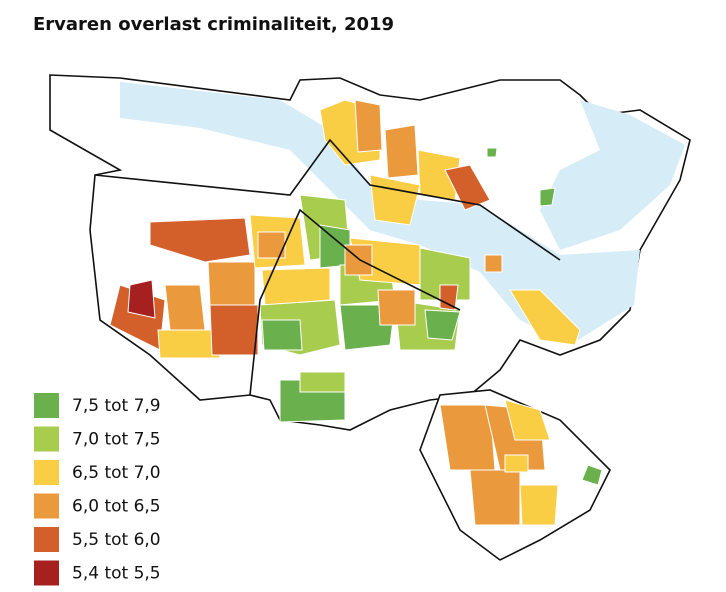  What do you see at coordinates (116, 574) in the screenshot?
I see `legend-label: 5,4 tot 5,5` at bounding box center [116, 574].